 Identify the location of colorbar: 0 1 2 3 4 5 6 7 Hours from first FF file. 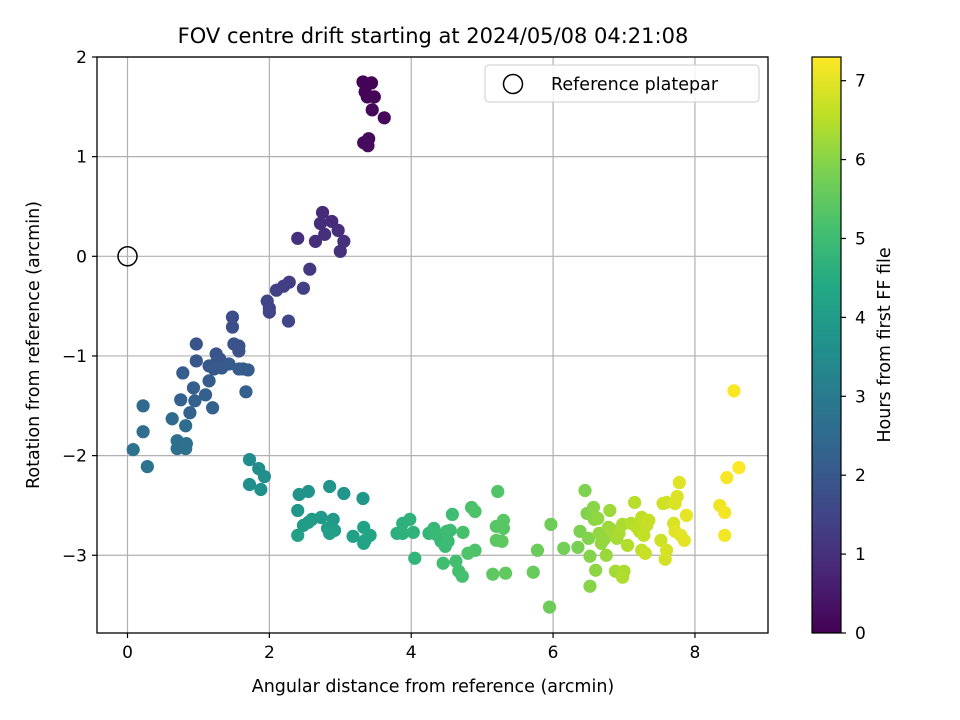
(853, 350).